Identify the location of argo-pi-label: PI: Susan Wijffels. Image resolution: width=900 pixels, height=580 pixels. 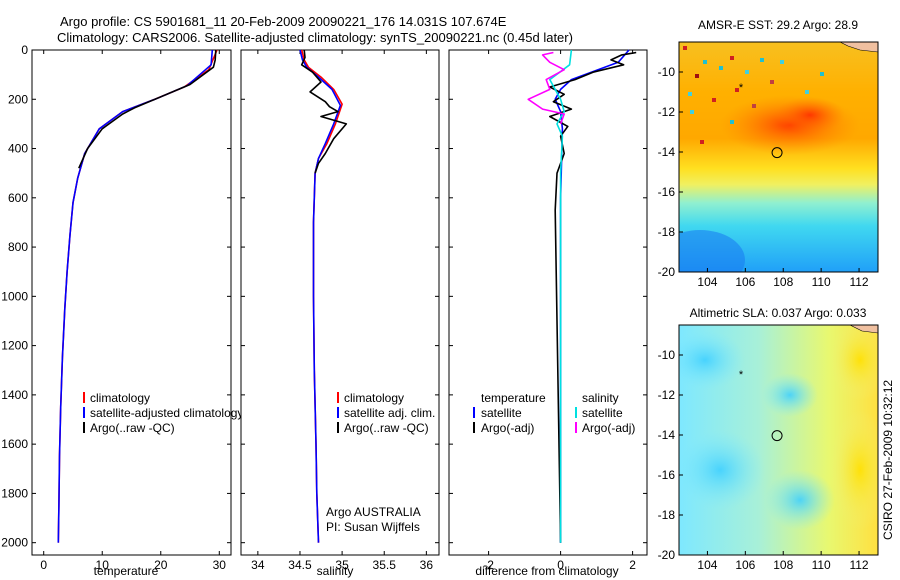
(373, 527).